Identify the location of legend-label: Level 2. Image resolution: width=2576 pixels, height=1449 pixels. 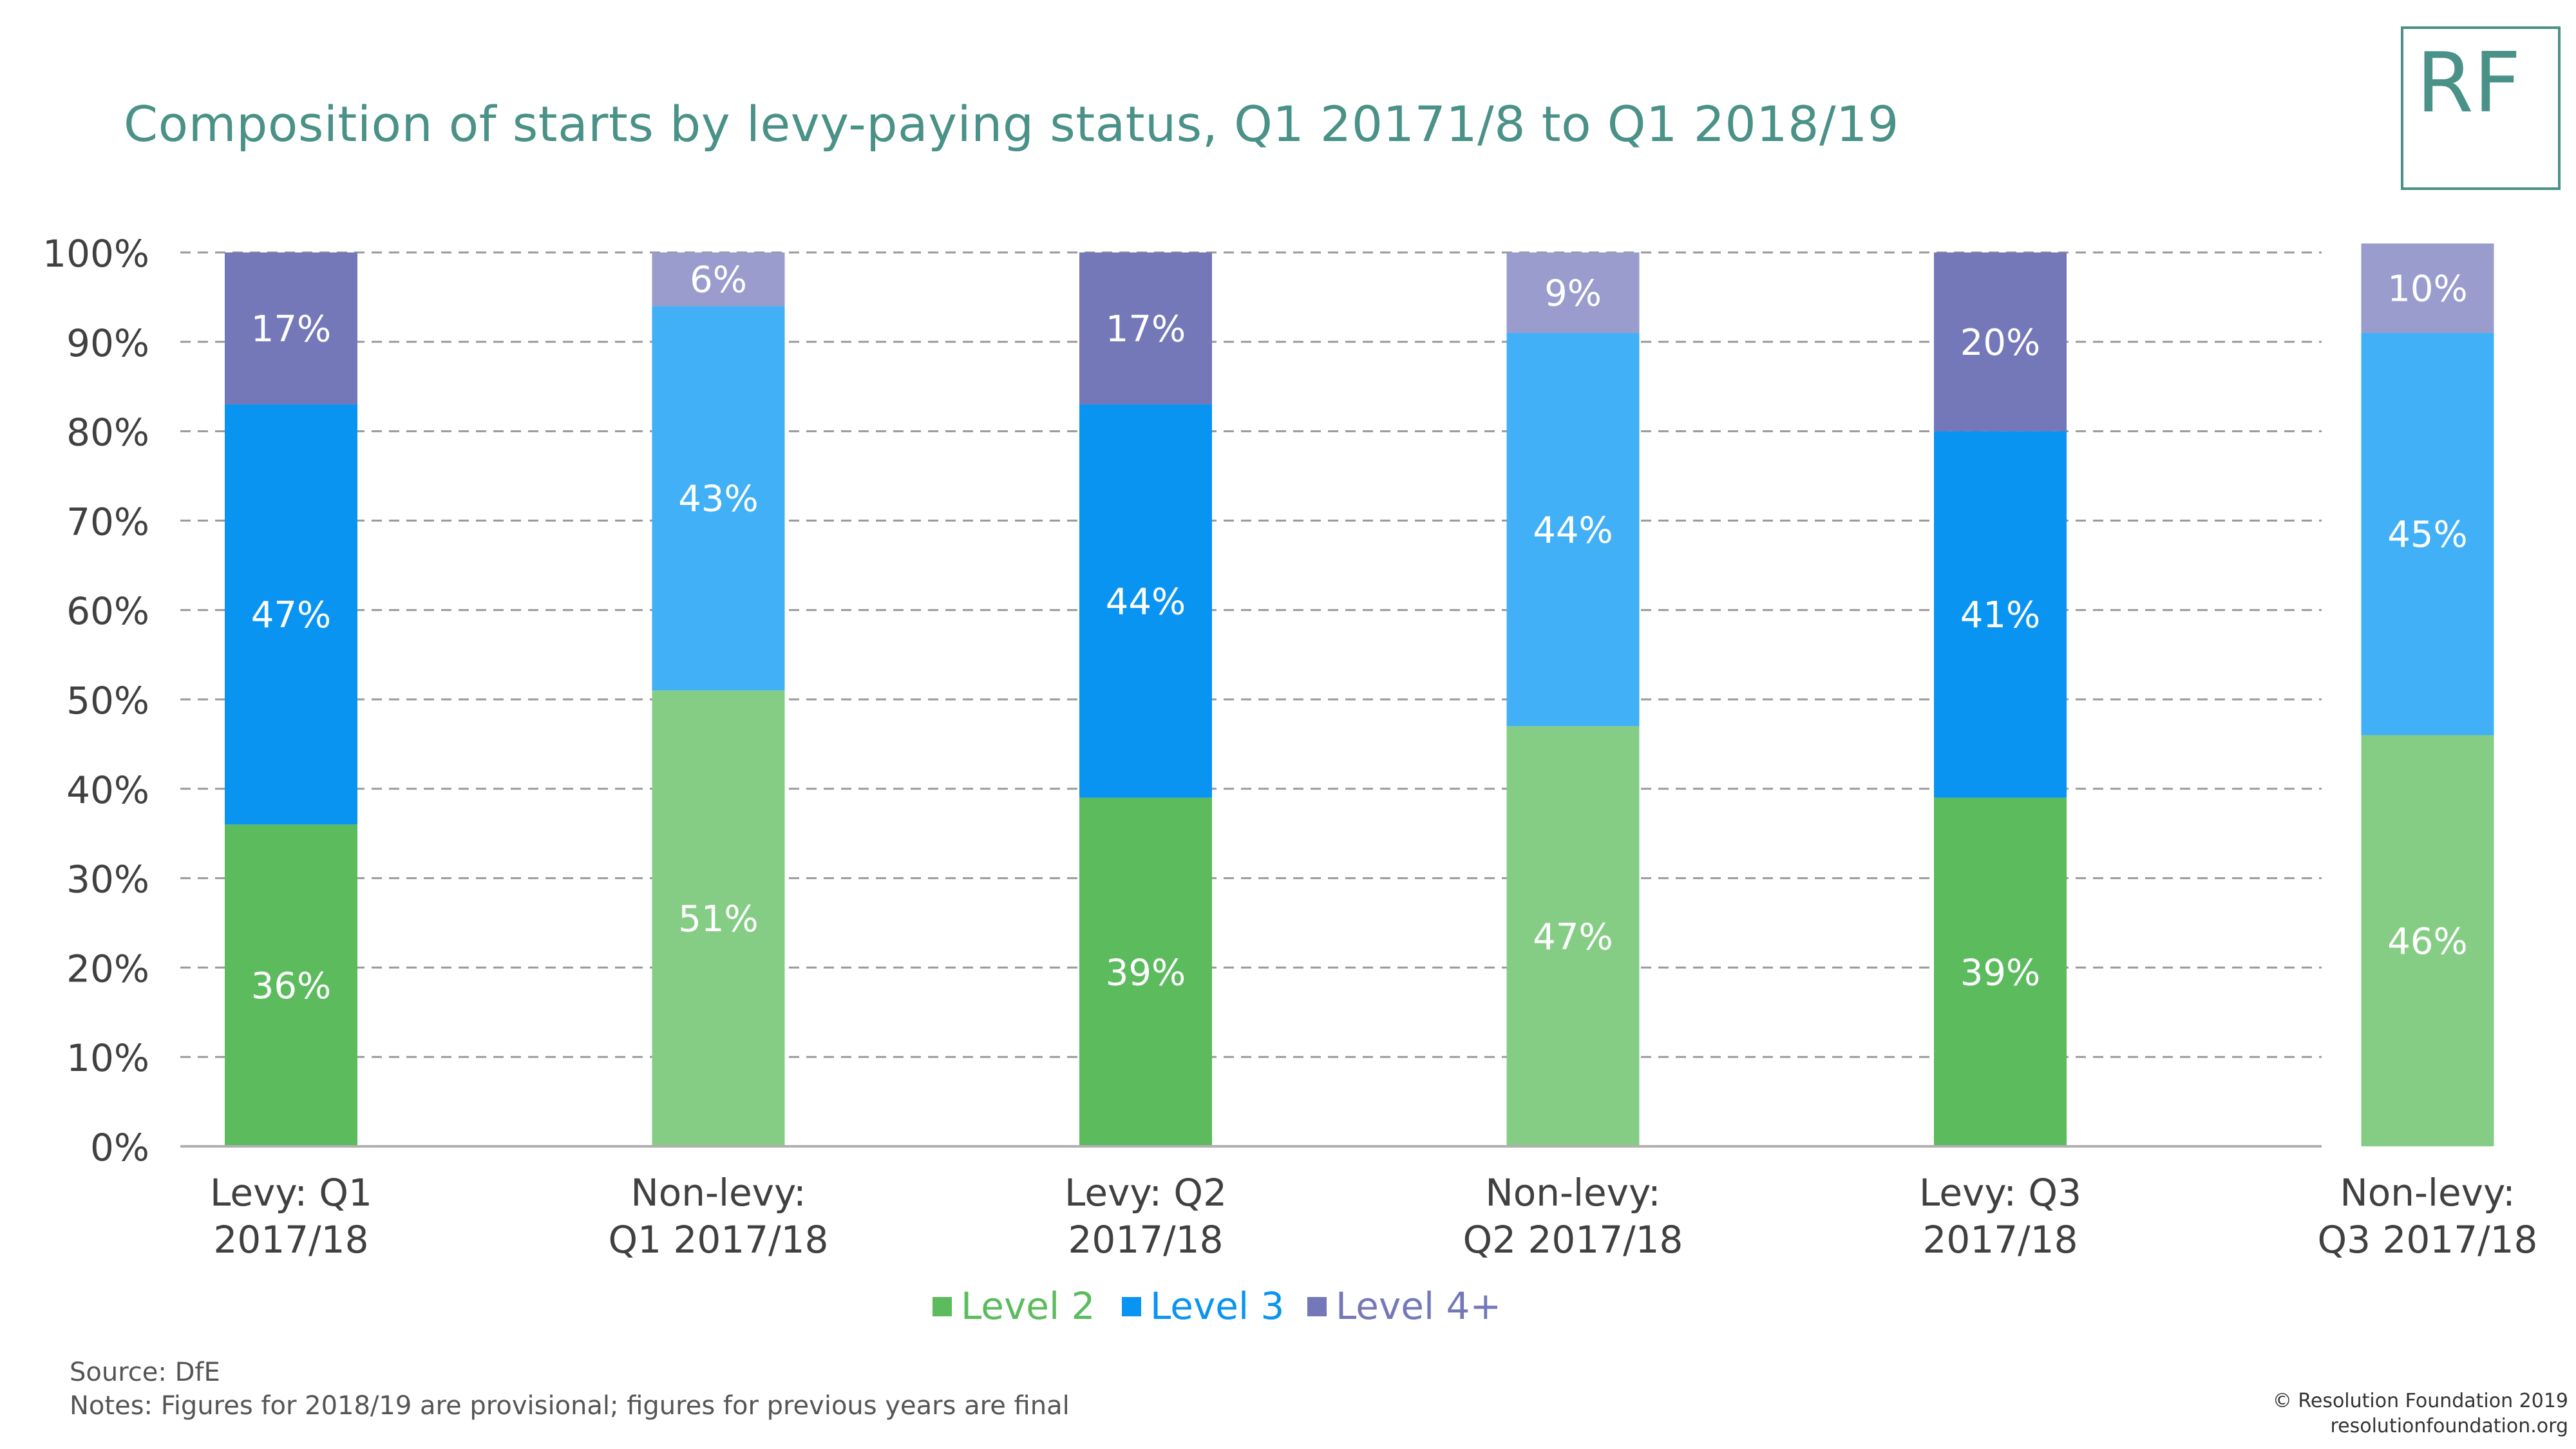
(1028, 1306).